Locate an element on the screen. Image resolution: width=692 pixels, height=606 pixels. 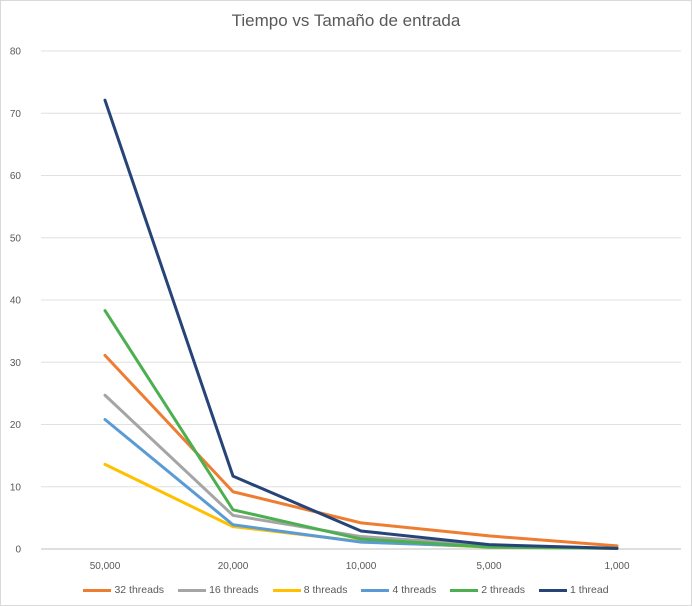
y-tick-label: 10 is located at coordinates (16, 487).